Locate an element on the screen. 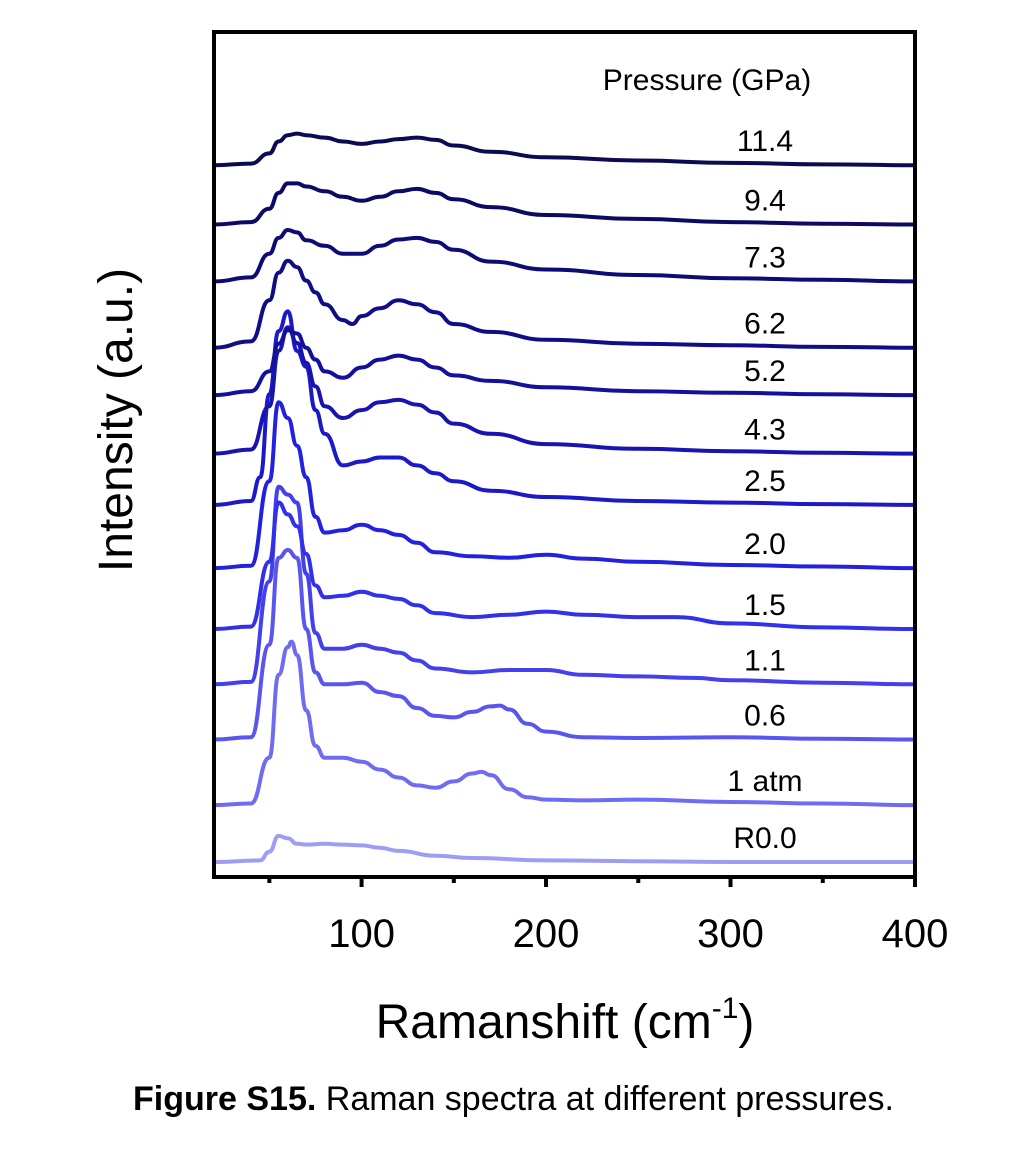 The height and width of the screenshot is (1163, 1027). series-label-4: 1.5 is located at coordinates (765, 605).